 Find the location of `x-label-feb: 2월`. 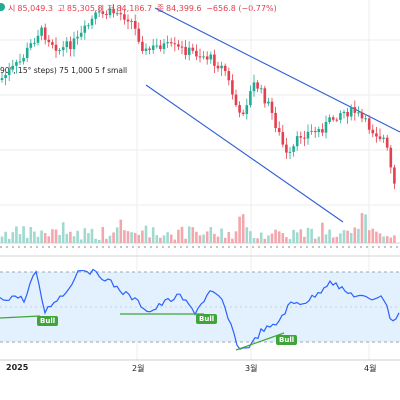

x-label-feb: 2월 is located at coordinates (138, 368).